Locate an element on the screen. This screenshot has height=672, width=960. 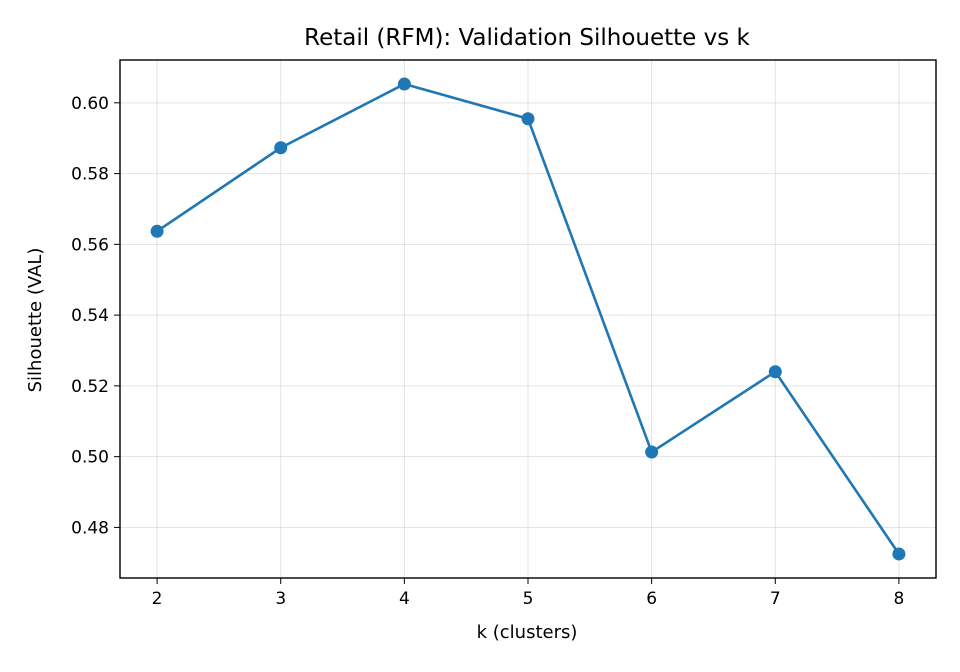
y-tick-label: 0.50 is located at coordinates (90, 458).